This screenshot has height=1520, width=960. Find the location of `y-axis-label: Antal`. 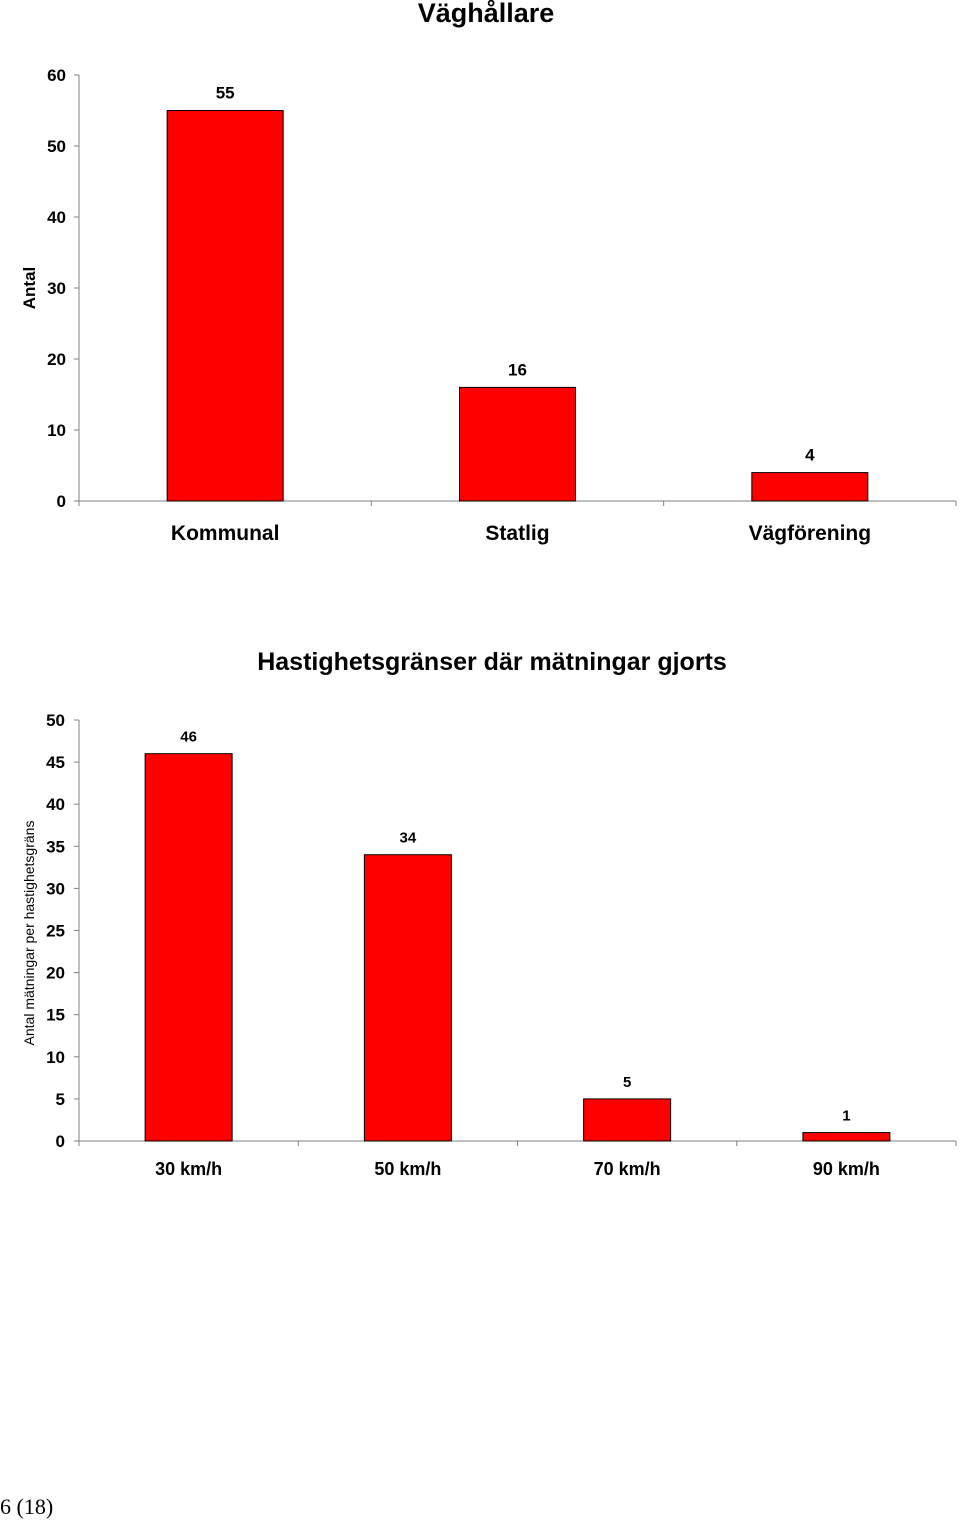

y-axis-label: Antal is located at coordinates (29, 288).